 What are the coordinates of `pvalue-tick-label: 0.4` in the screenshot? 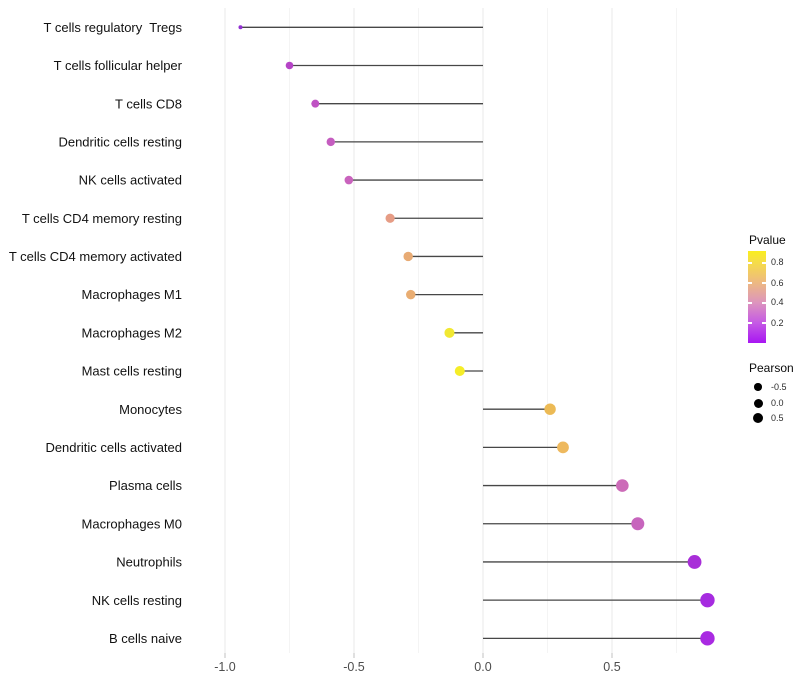 It's located at (777, 302).